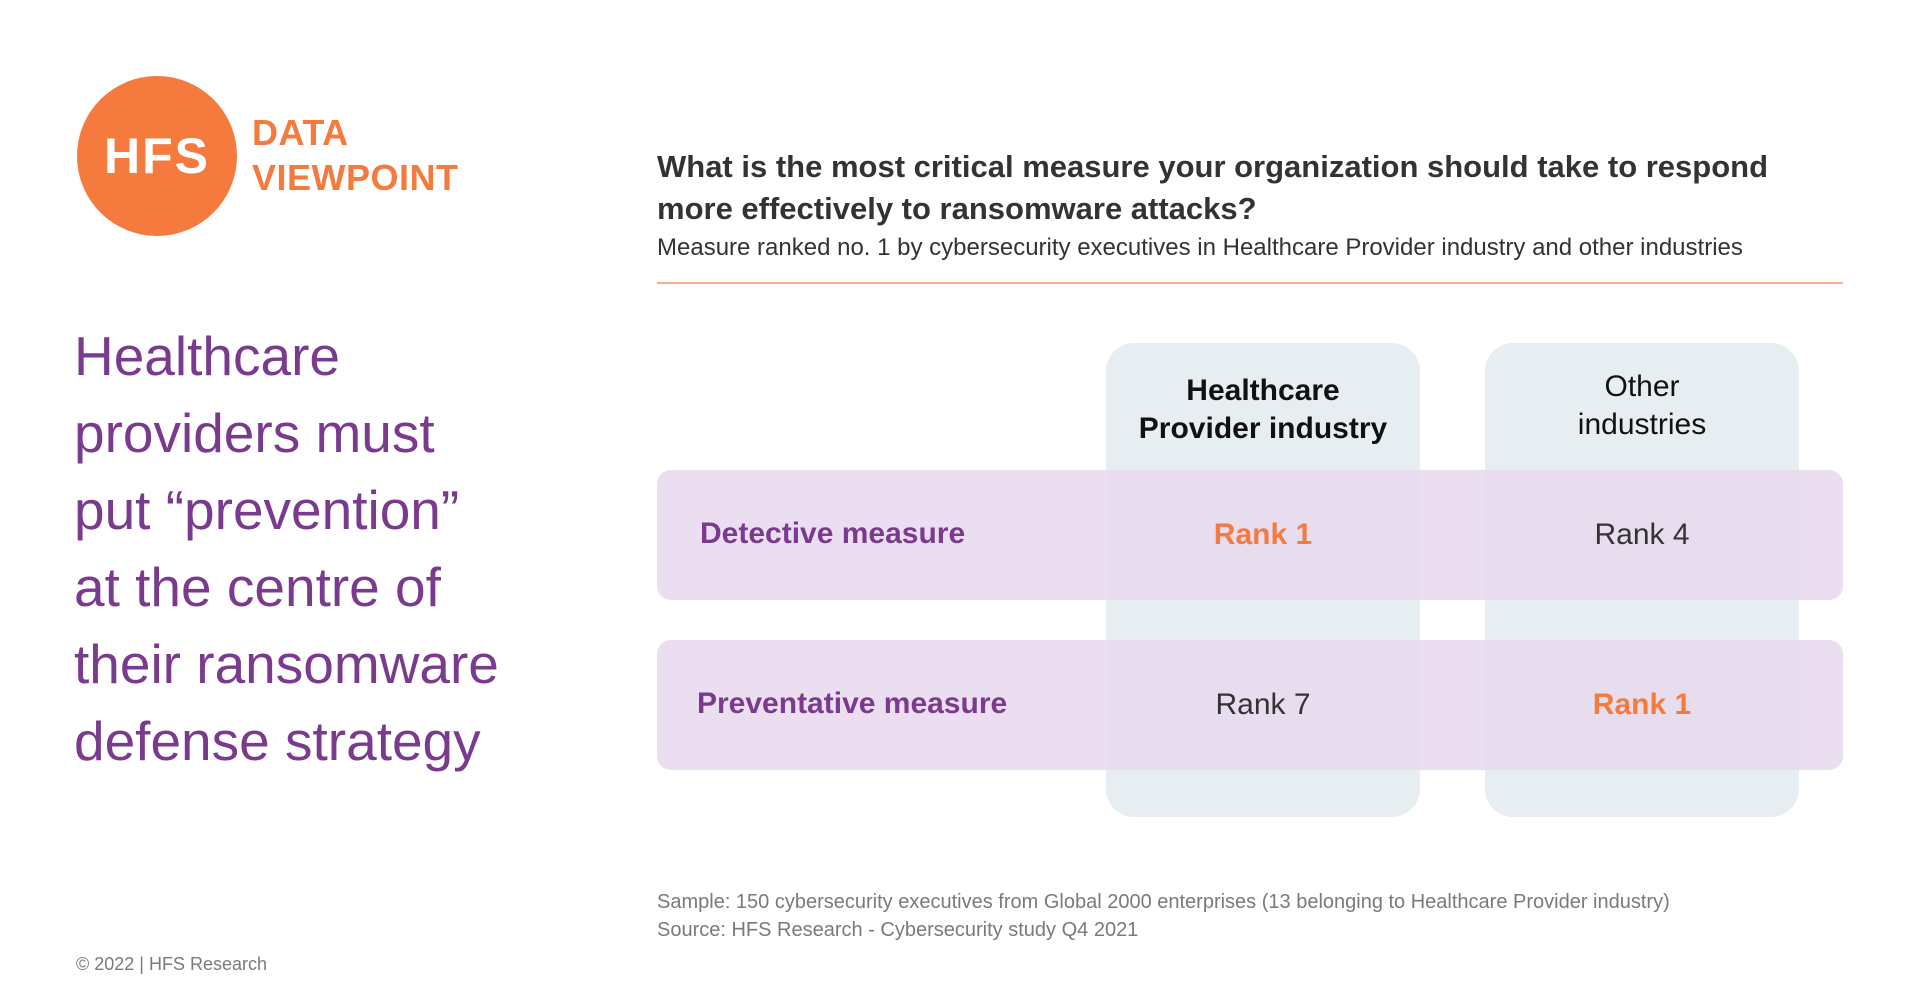 This screenshot has height=1003, width=1920. Describe the element at coordinates (1263, 410) in the screenshot. I see `column-header: Healthcare Provider industry` at that location.